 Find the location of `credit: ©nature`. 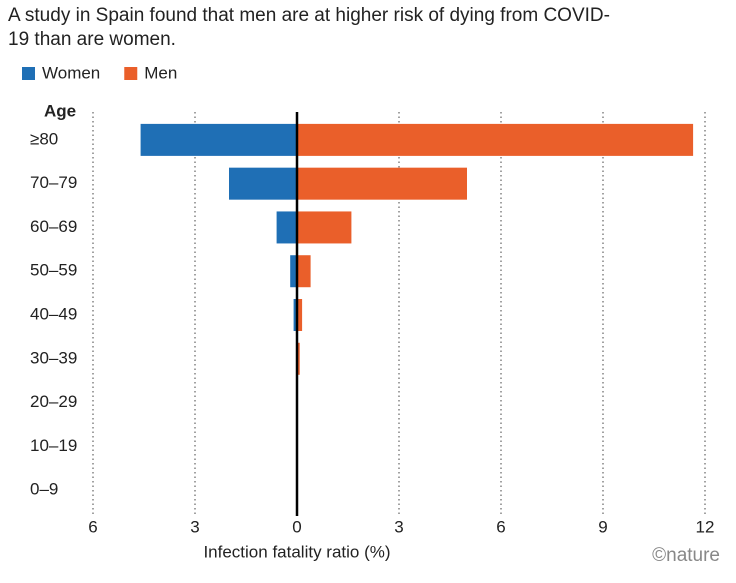

credit: ©nature is located at coordinates (686, 555).